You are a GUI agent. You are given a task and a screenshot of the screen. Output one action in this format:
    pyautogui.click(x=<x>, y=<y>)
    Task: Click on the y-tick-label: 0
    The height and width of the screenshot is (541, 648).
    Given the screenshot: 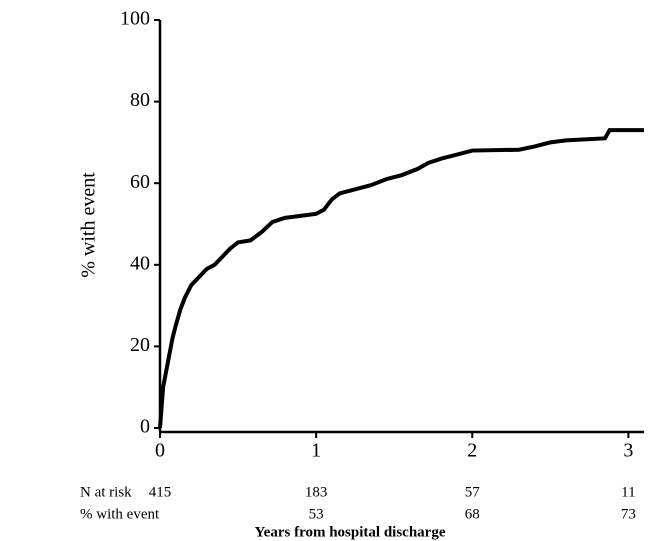 What is the action you would take?
    pyautogui.click(x=145, y=427)
    